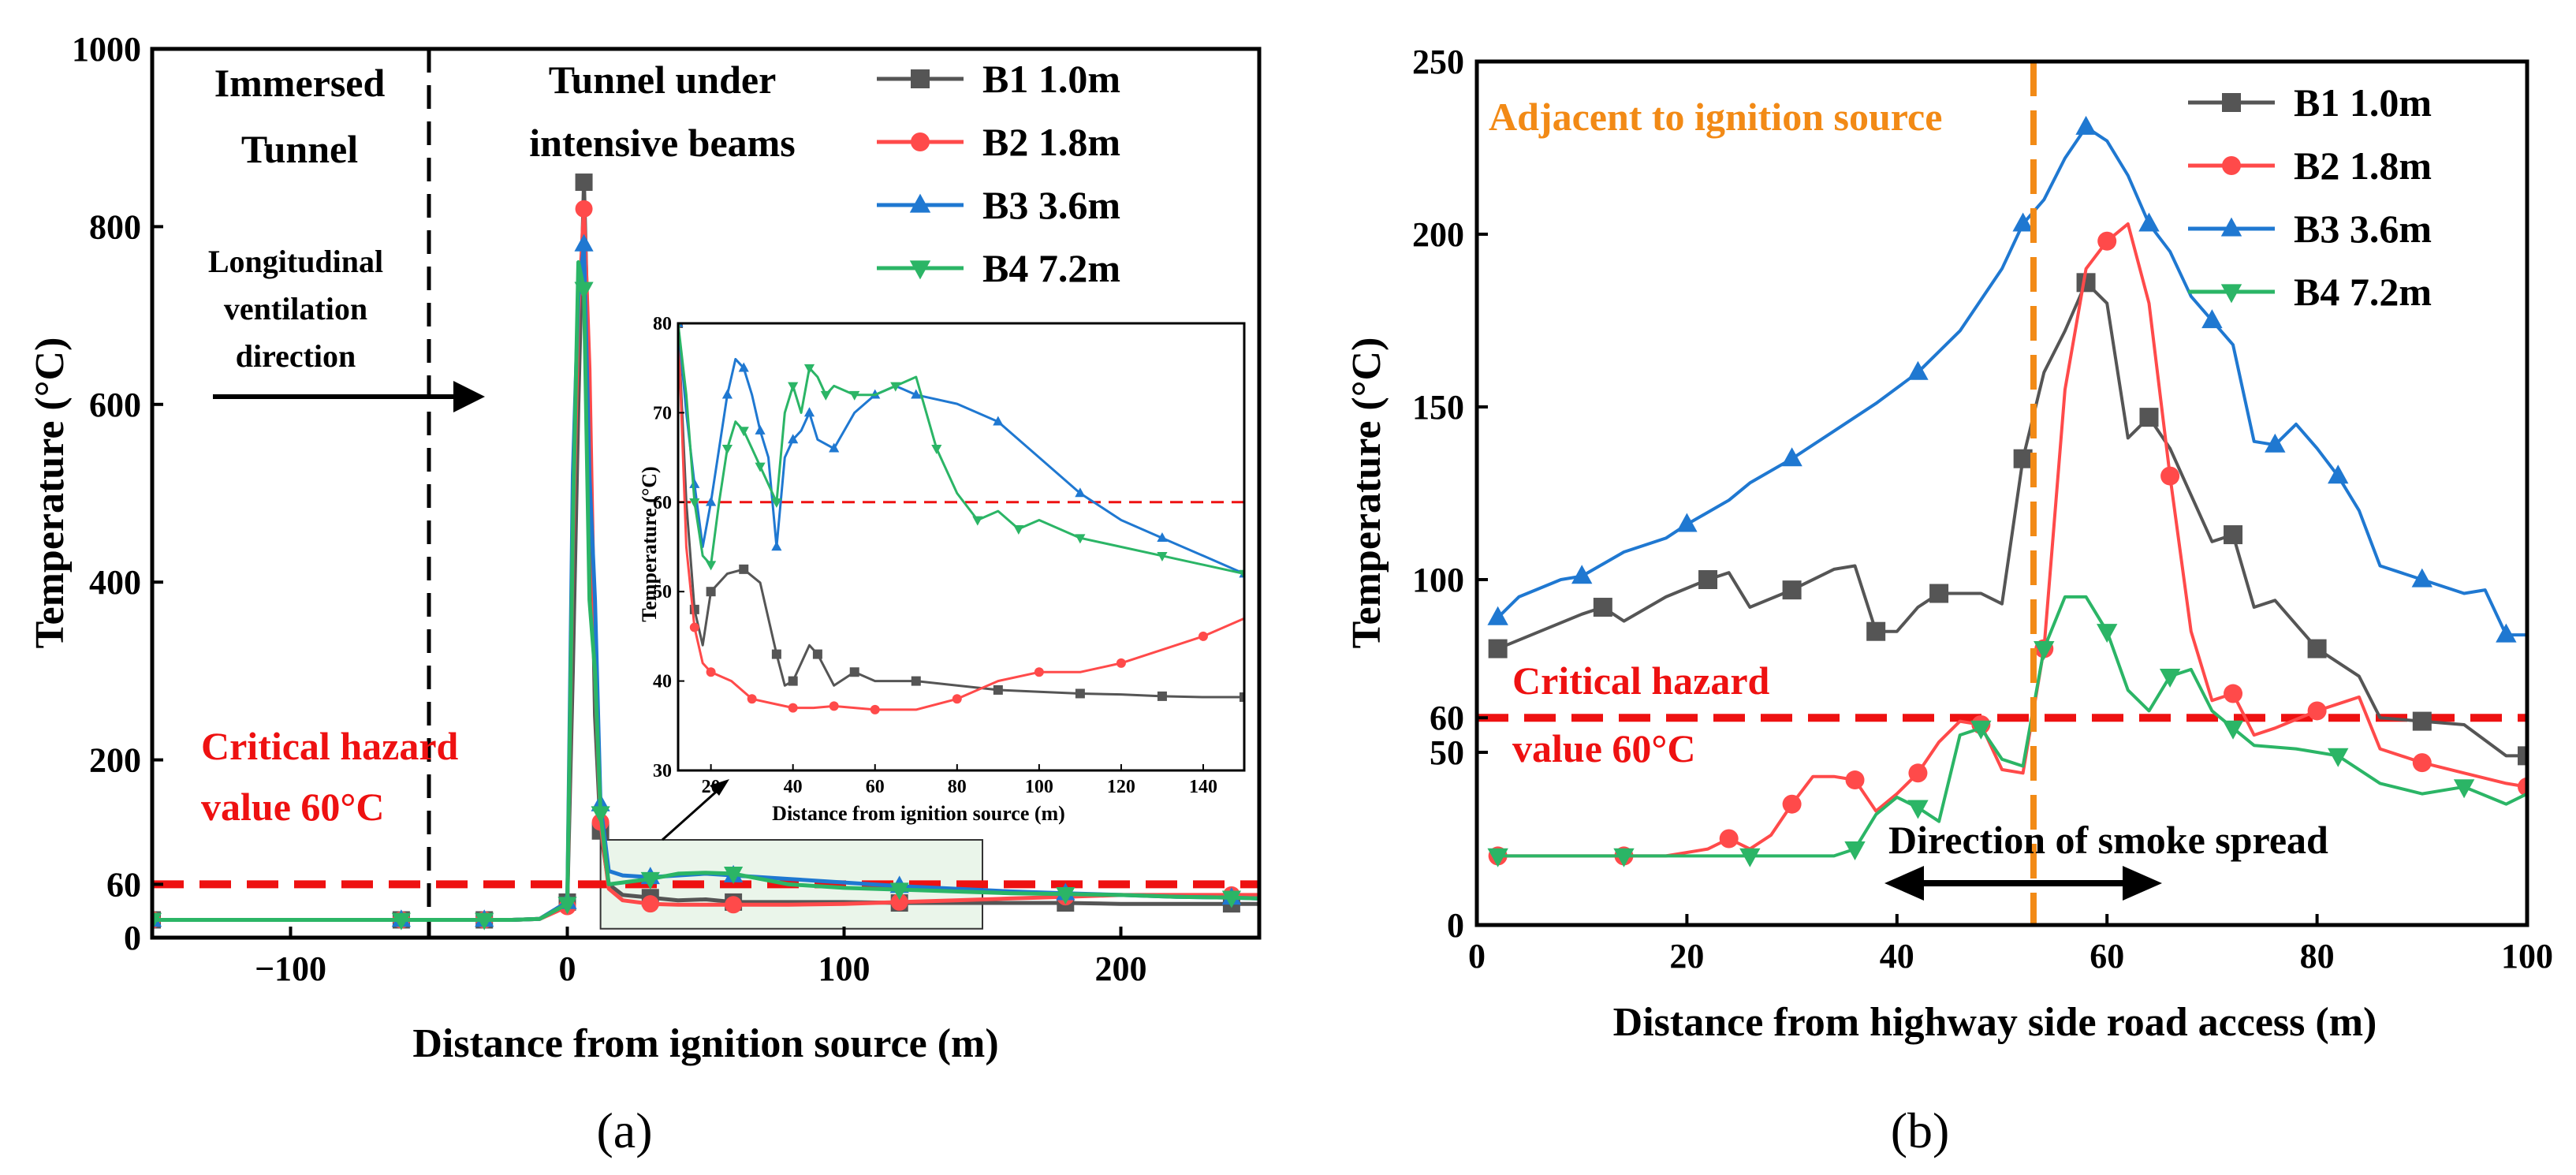  I want to click on chart-a-legend: B1 1.0m B2 1.8m B3 3.6m B4 7.2m, so click(999, 173).